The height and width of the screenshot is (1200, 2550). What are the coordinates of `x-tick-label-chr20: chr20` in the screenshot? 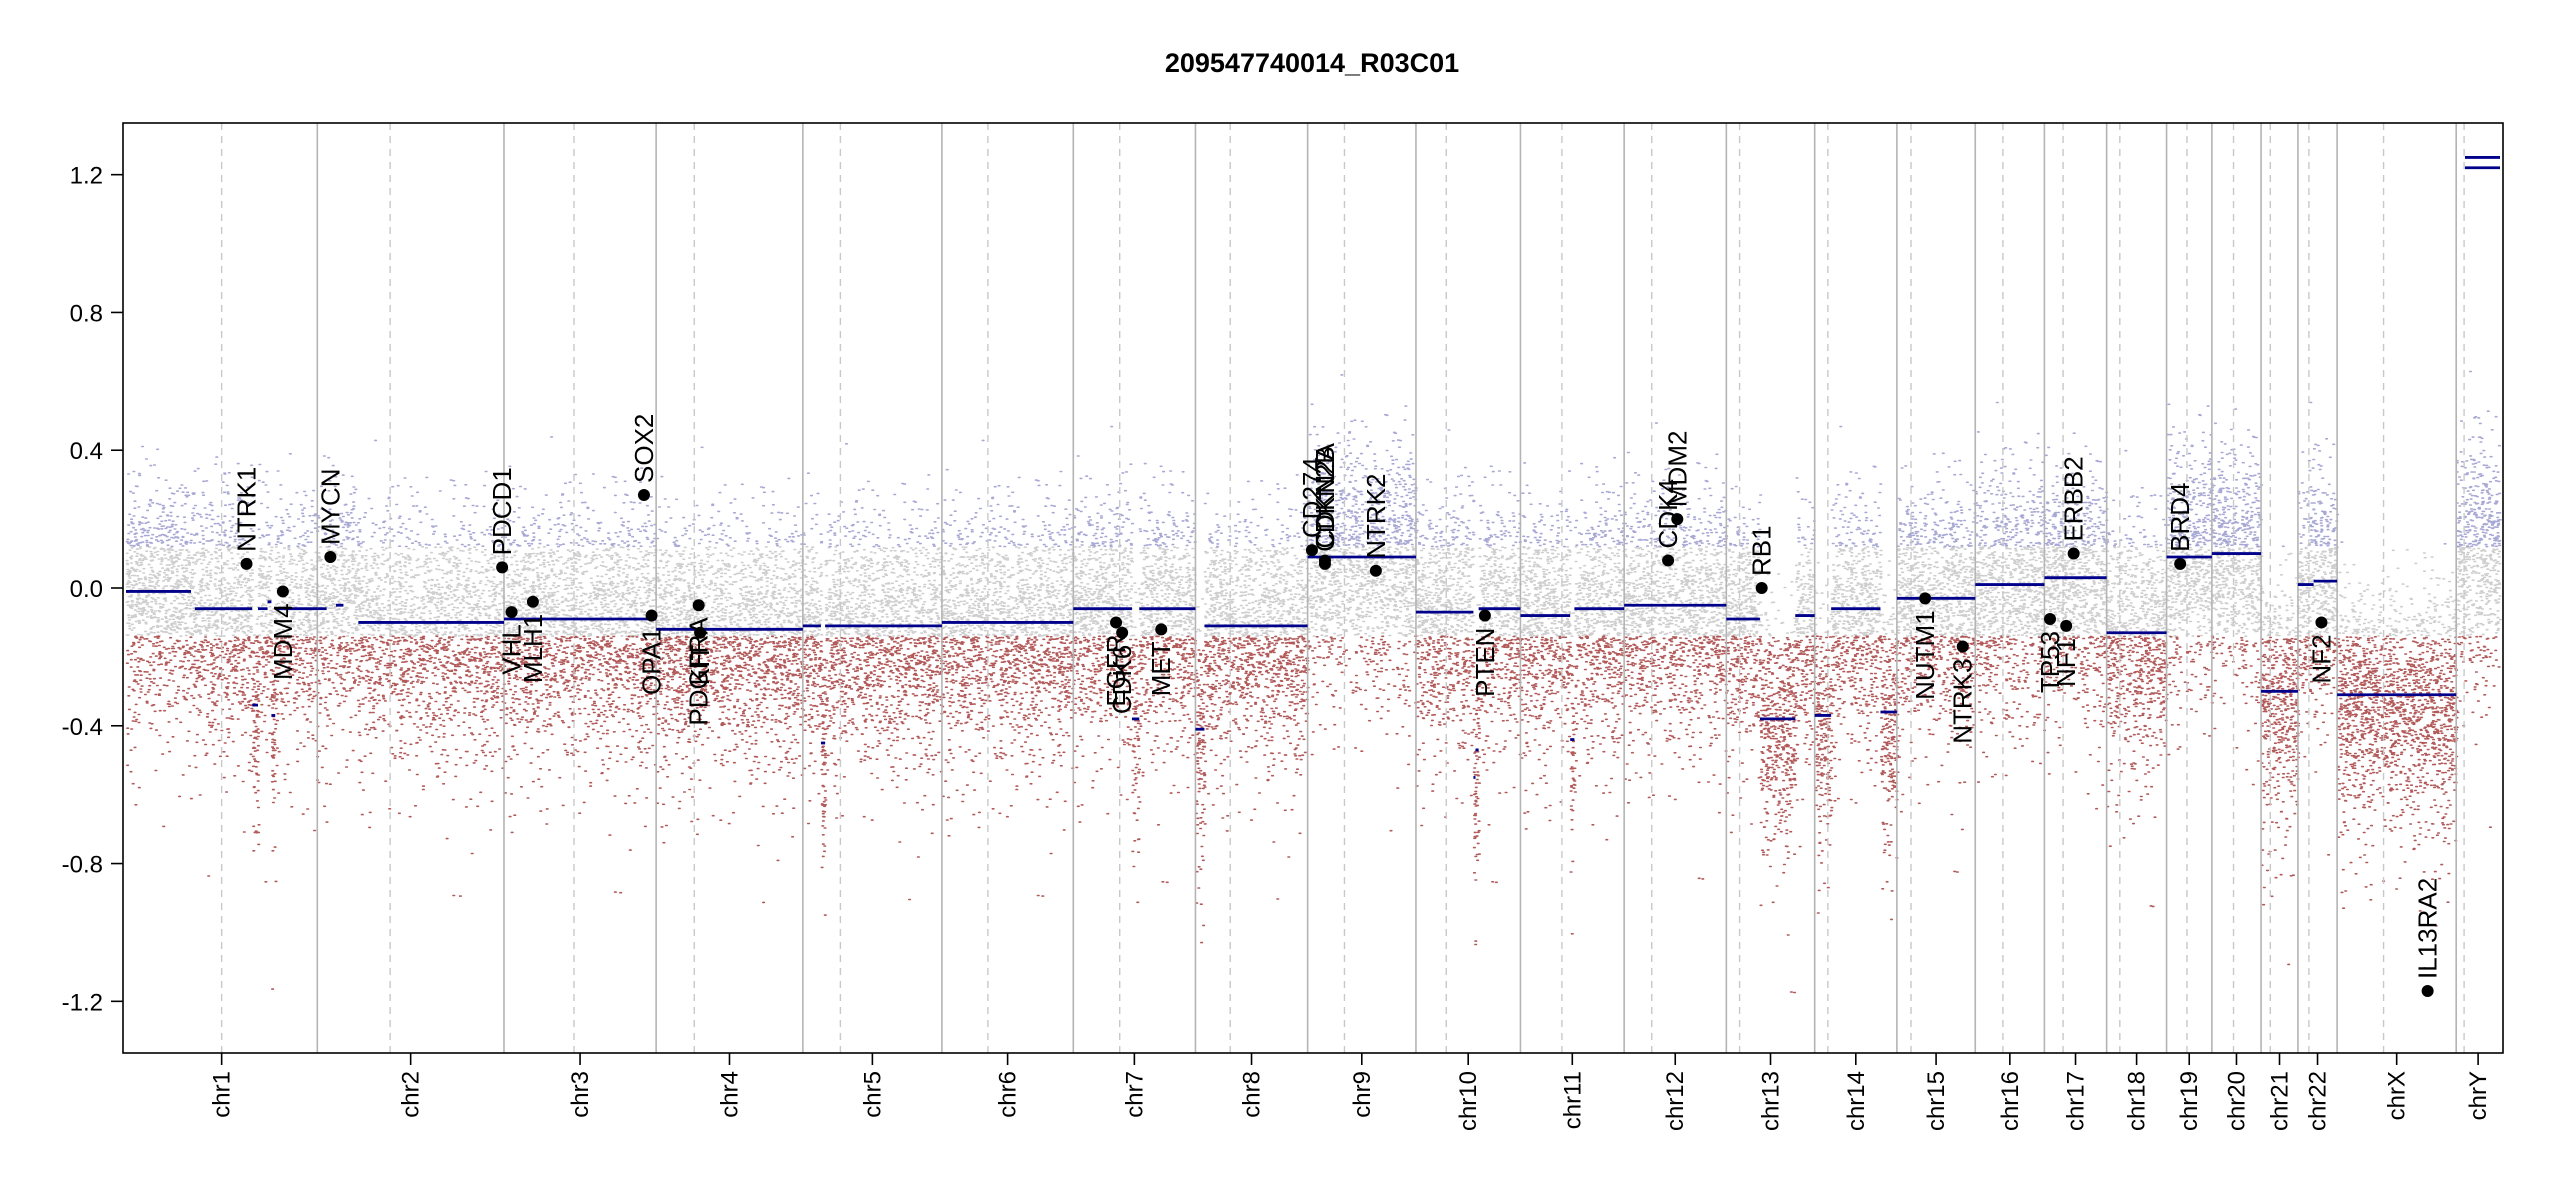 It's located at (2236, 1101).